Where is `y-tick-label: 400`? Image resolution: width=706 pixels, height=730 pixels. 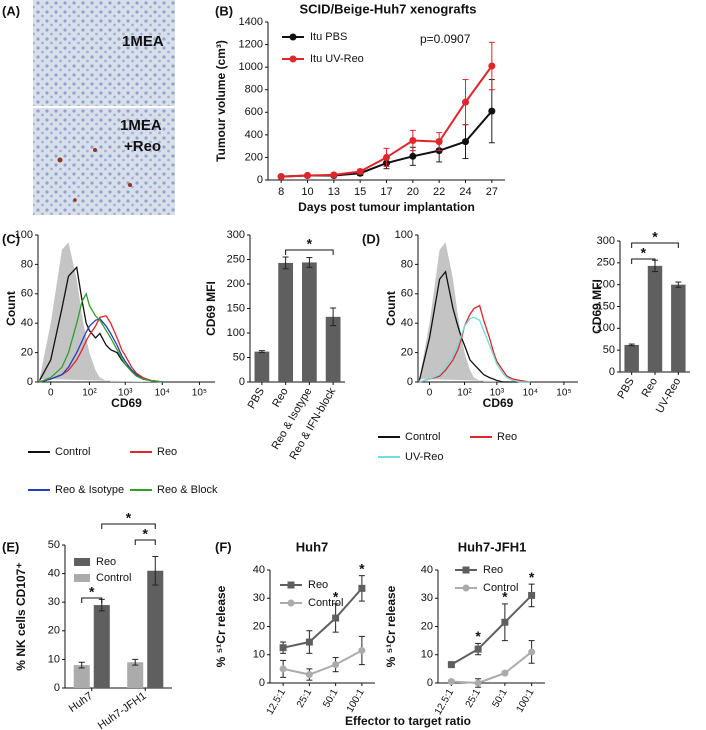
y-tick-label: 400 is located at coordinates (254, 135).